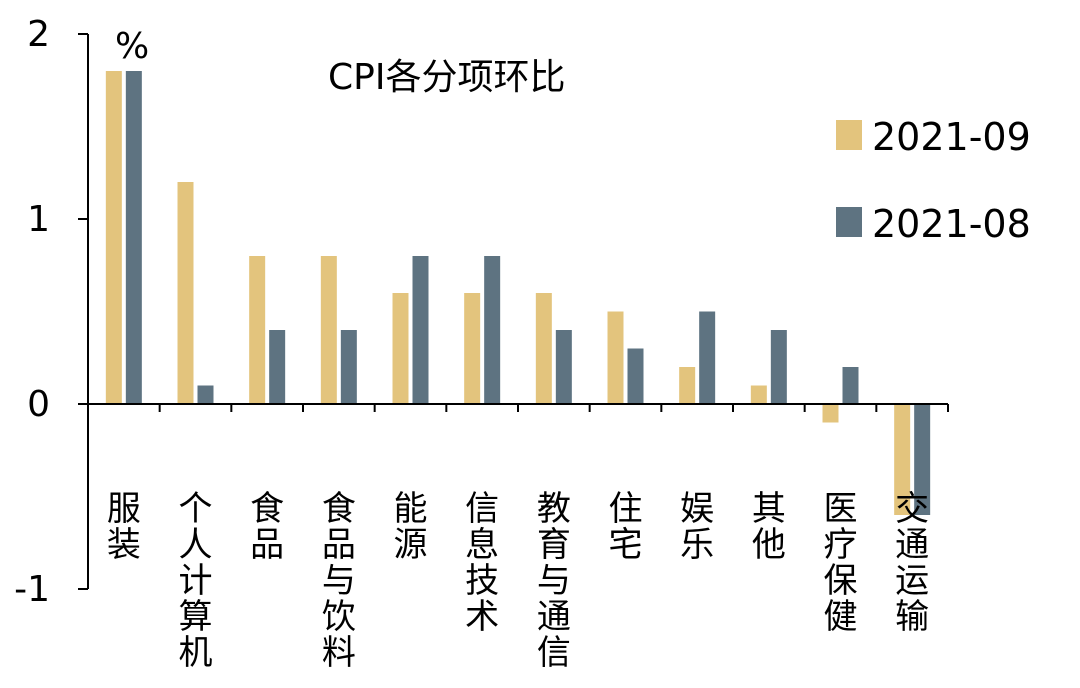  What do you see at coordinates (51, 312) in the screenshot?
I see `y-axis: 2 1 0 -1` at bounding box center [51, 312].